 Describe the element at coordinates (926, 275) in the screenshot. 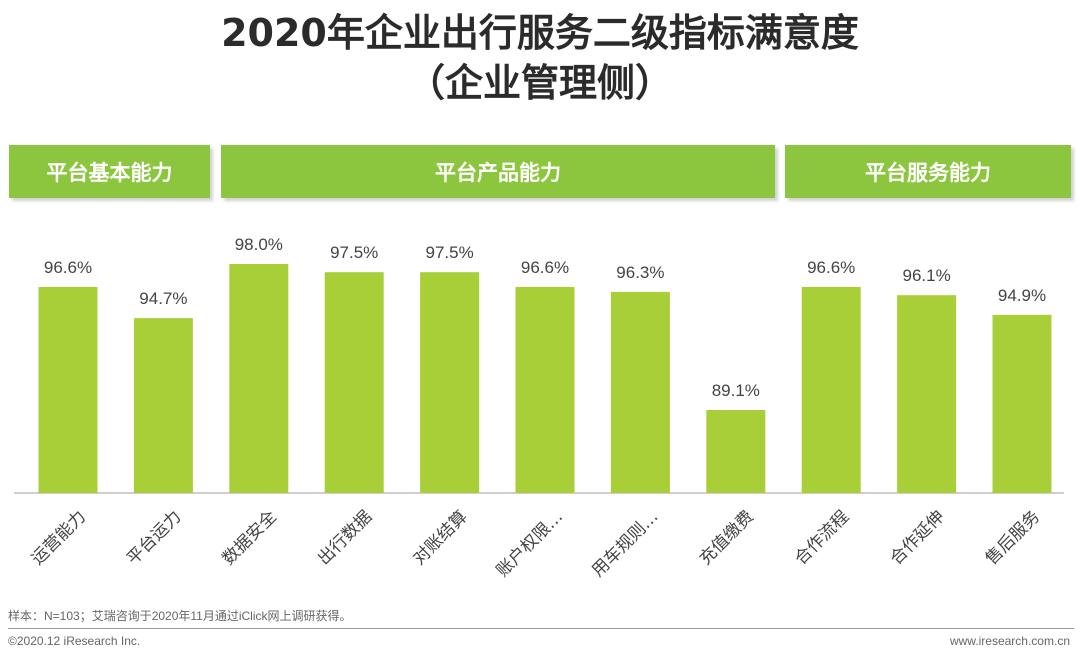

I see `bar-value-label: 96.1%` at that location.